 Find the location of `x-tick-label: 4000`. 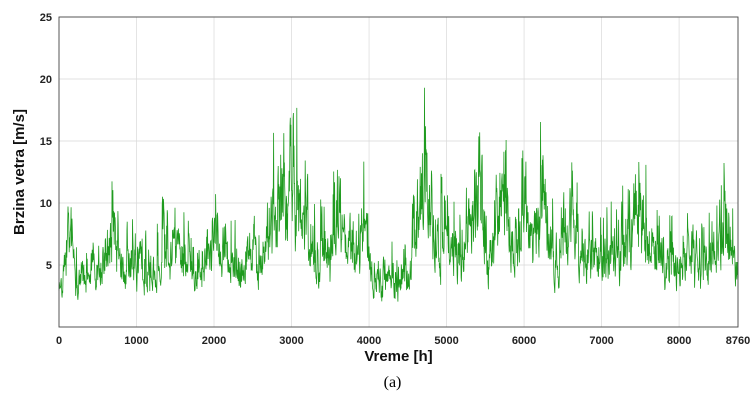

x-tick-label: 4000 is located at coordinates (369, 341).